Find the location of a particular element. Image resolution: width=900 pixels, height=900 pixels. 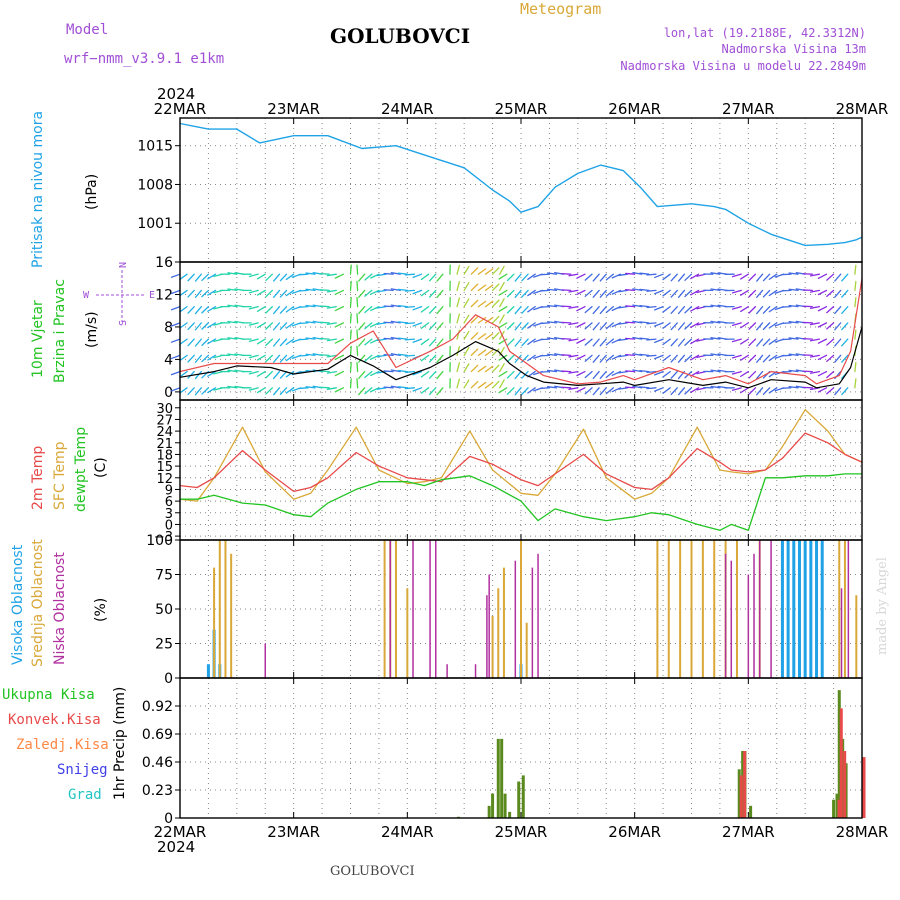

temp2m-ylabel: 2m Temp is located at coordinates (38, 478).